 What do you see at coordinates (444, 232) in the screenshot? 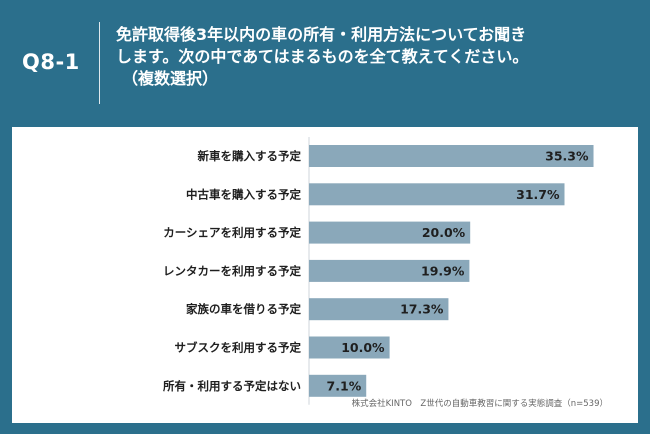
I see `value-label-2: 20.0%` at bounding box center [444, 232].